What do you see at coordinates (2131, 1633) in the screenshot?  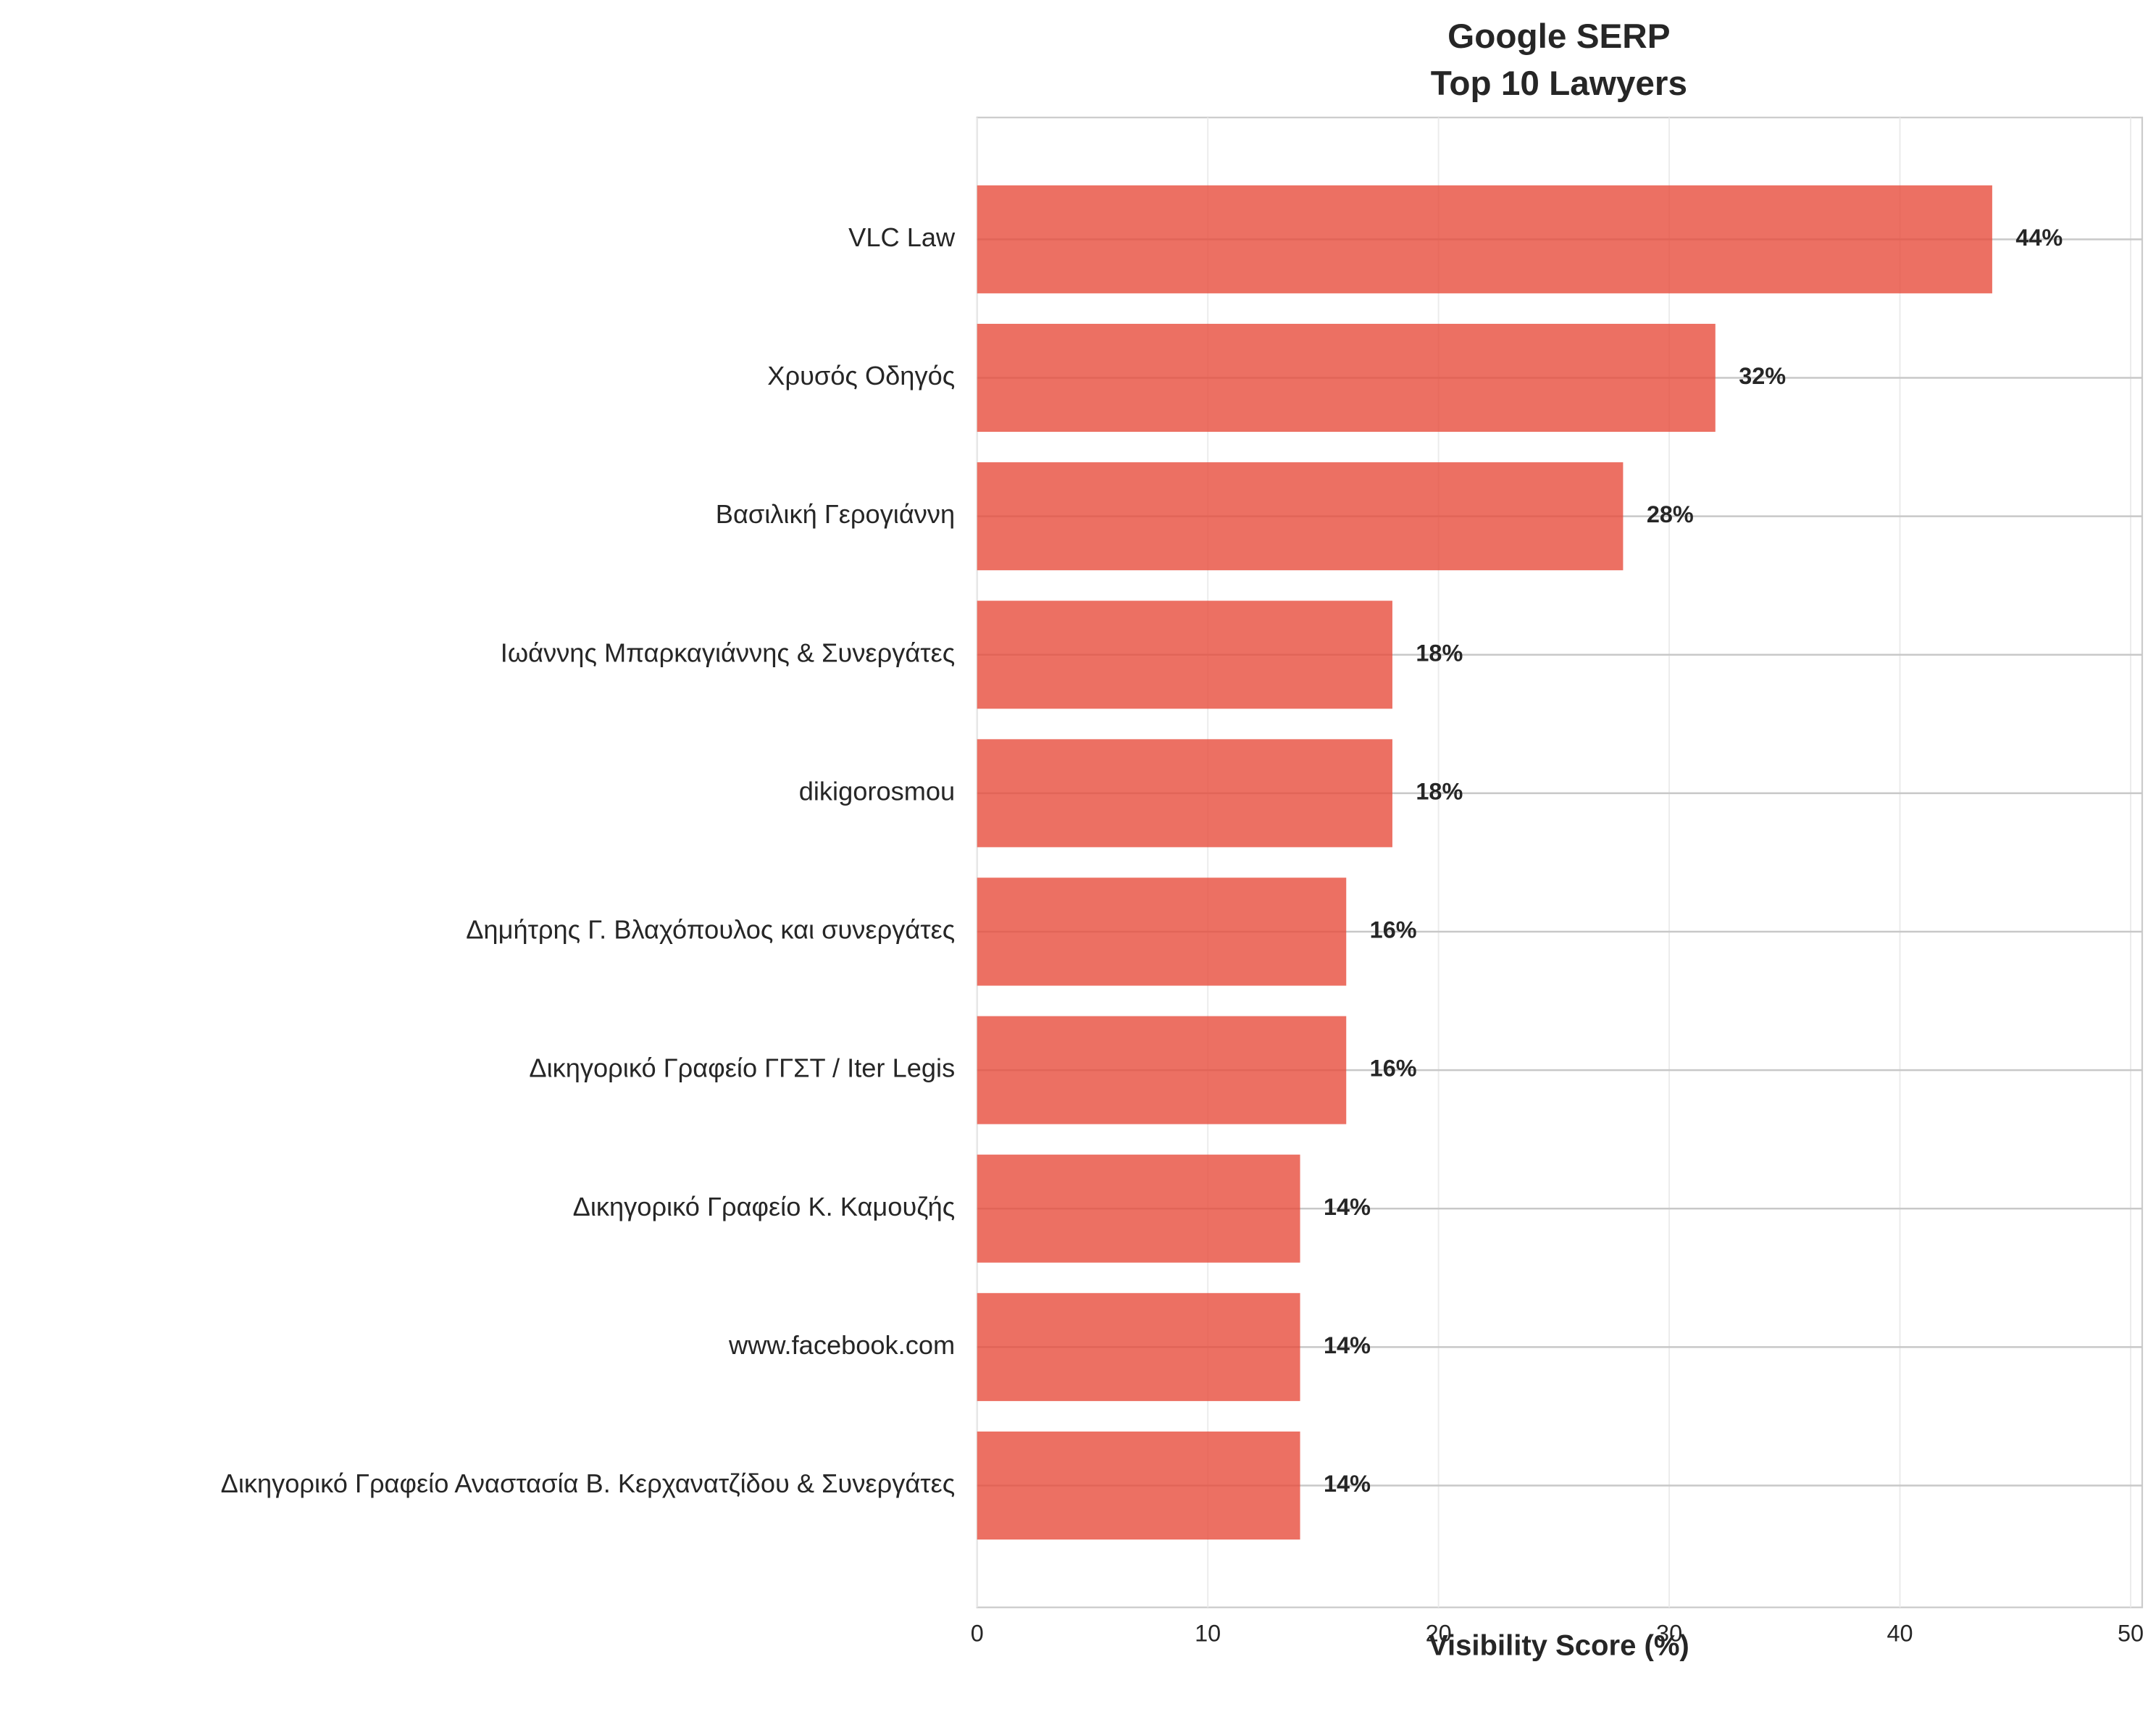 I see `x-tick-label: 50` at bounding box center [2131, 1633].